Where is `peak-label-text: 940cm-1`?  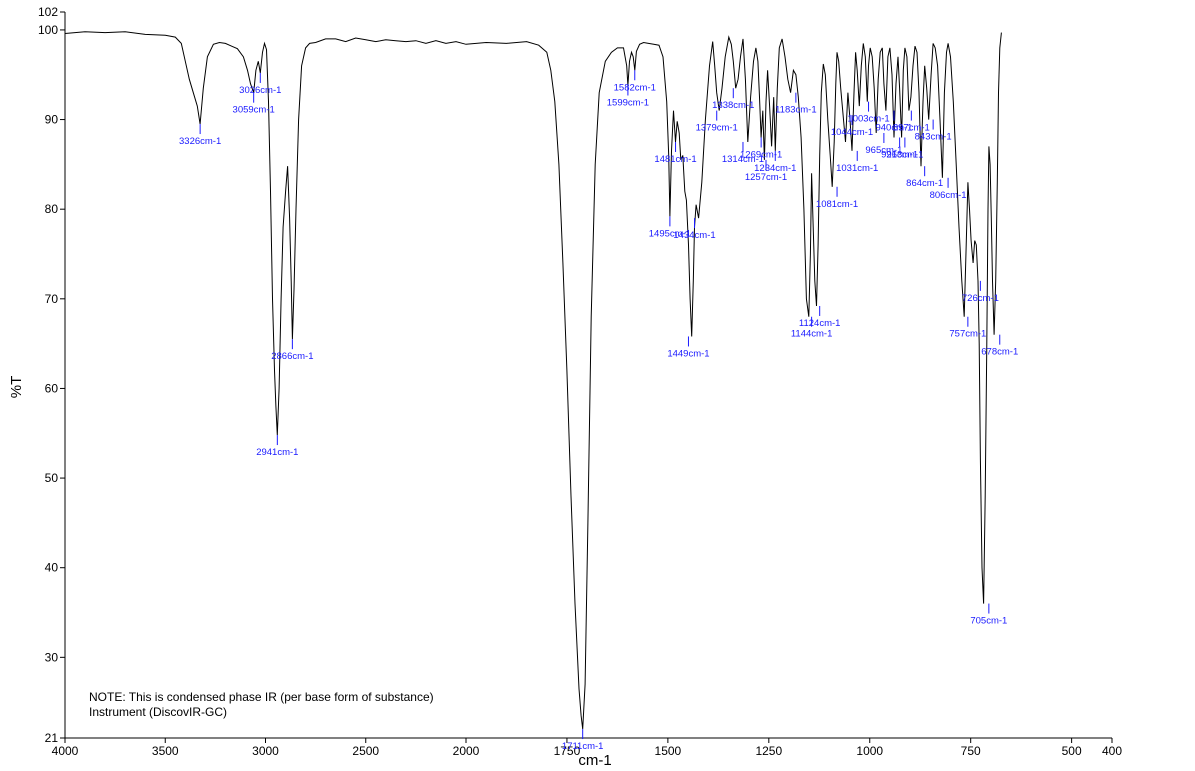
peak-label-text: 940cm-1 is located at coordinates (893, 128).